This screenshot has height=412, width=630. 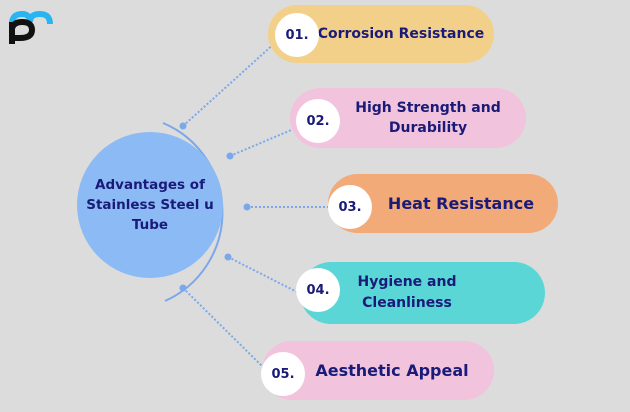 What do you see at coordinates (407, 292) in the screenshot?
I see `item-label: Hygiene and Cleanliness` at bounding box center [407, 292].